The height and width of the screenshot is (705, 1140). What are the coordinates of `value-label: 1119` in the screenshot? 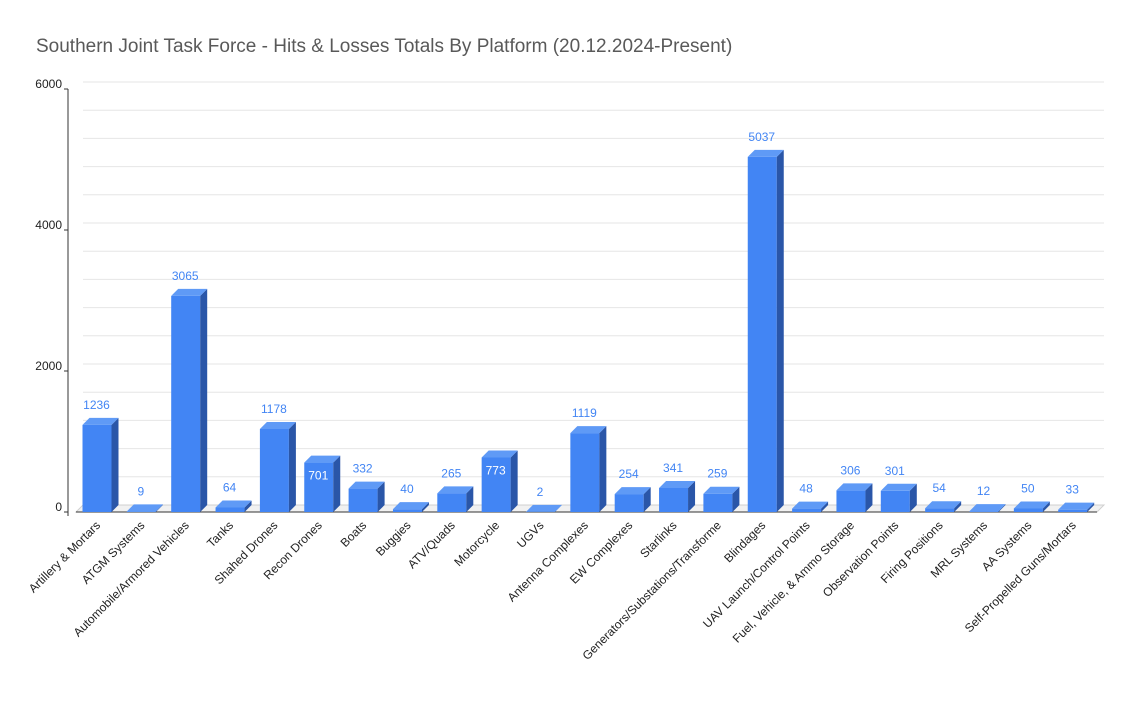 It's located at (584, 413).